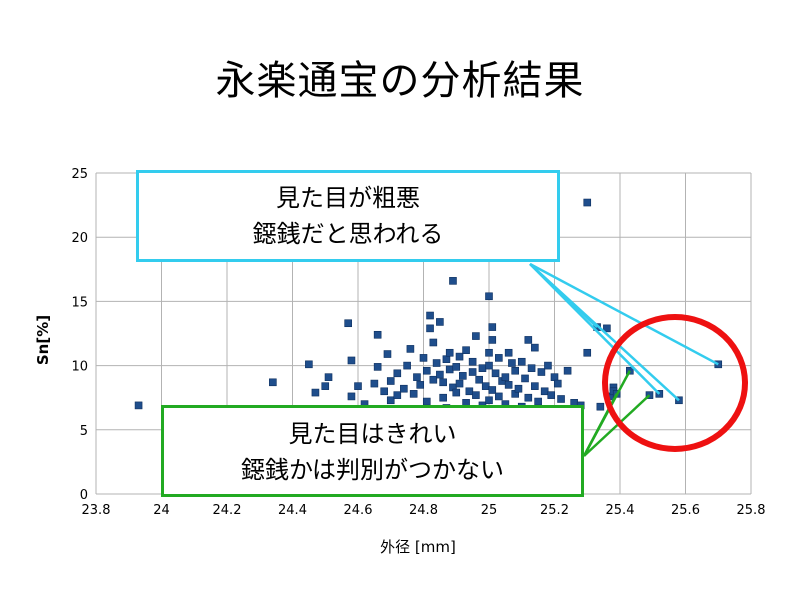  What do you see at coordinates (372, 470) in the screenshot?
I see `callout-bottom-line2: 鐚銭かは判別がつかない` at bounding box center [372, 470].